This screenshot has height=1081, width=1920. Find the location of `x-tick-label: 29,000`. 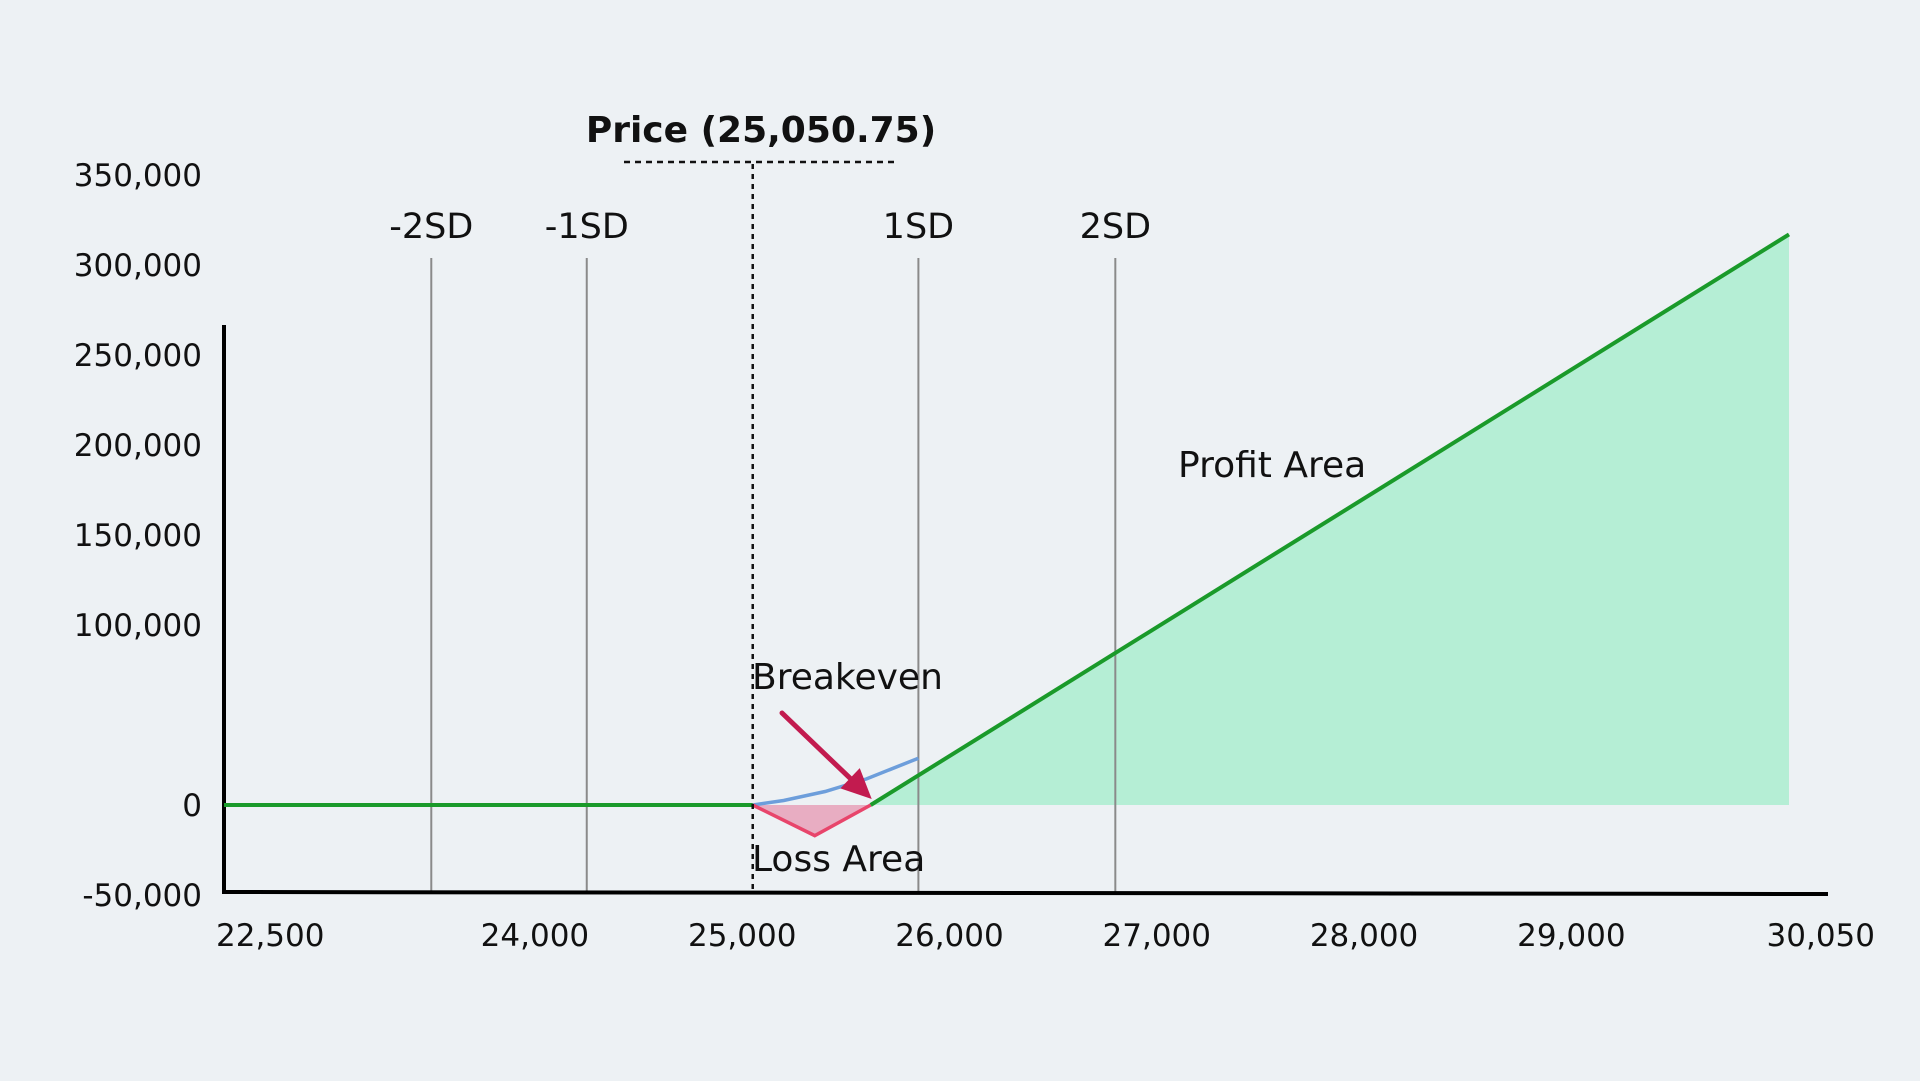

x-tick-label: 29,000 is located at coordinates (1571, 936).